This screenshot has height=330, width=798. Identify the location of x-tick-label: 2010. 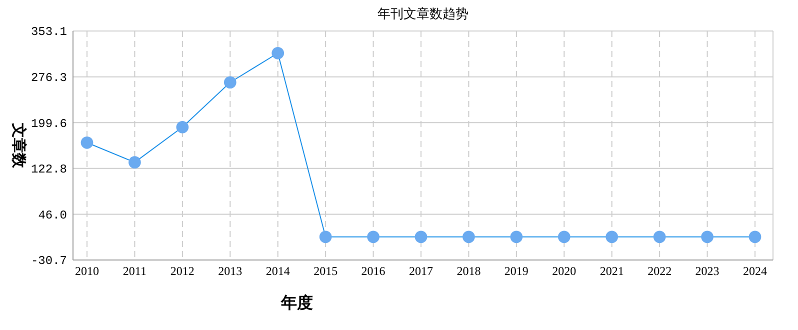
(87, 271).